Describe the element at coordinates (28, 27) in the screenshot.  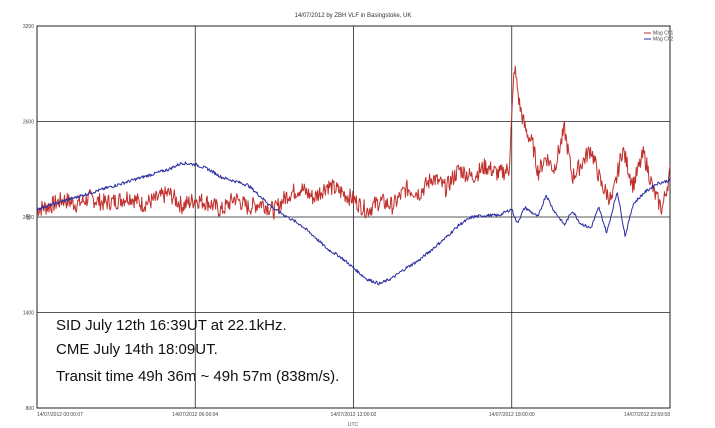
I see `y-tick-label: 3200` at that location.